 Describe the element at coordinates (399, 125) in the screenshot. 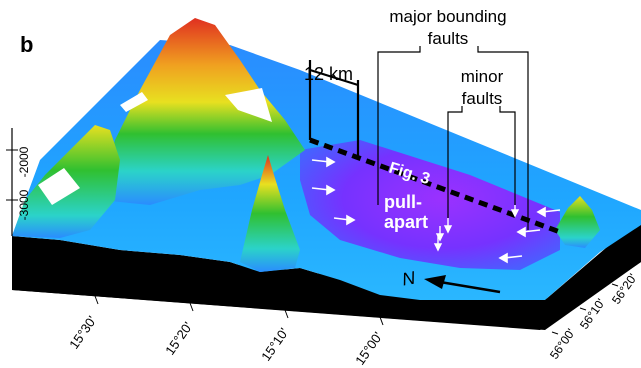

I see `major-fault-leader-left` at that location.